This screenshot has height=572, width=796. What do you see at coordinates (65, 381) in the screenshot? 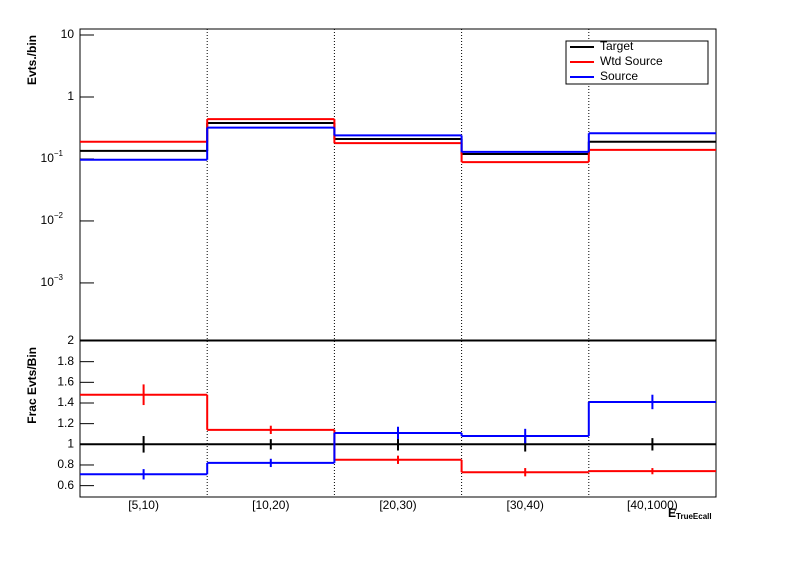
I see `y-tick-label: 1.6` at bounding box center [65, 381].